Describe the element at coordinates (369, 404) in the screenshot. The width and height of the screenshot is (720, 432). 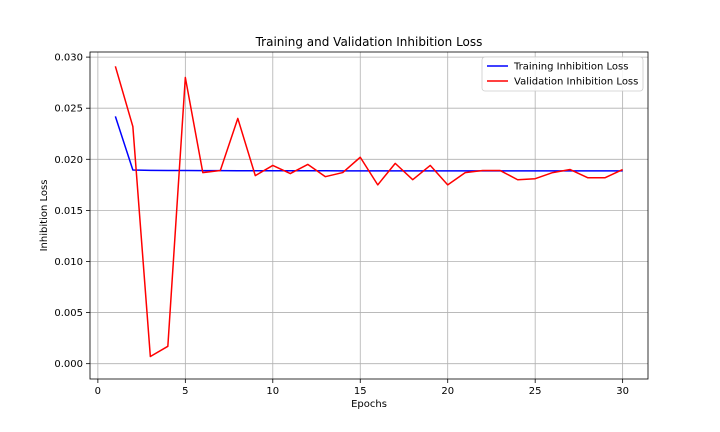
I see `x-axis-label: Epochs` at that location.